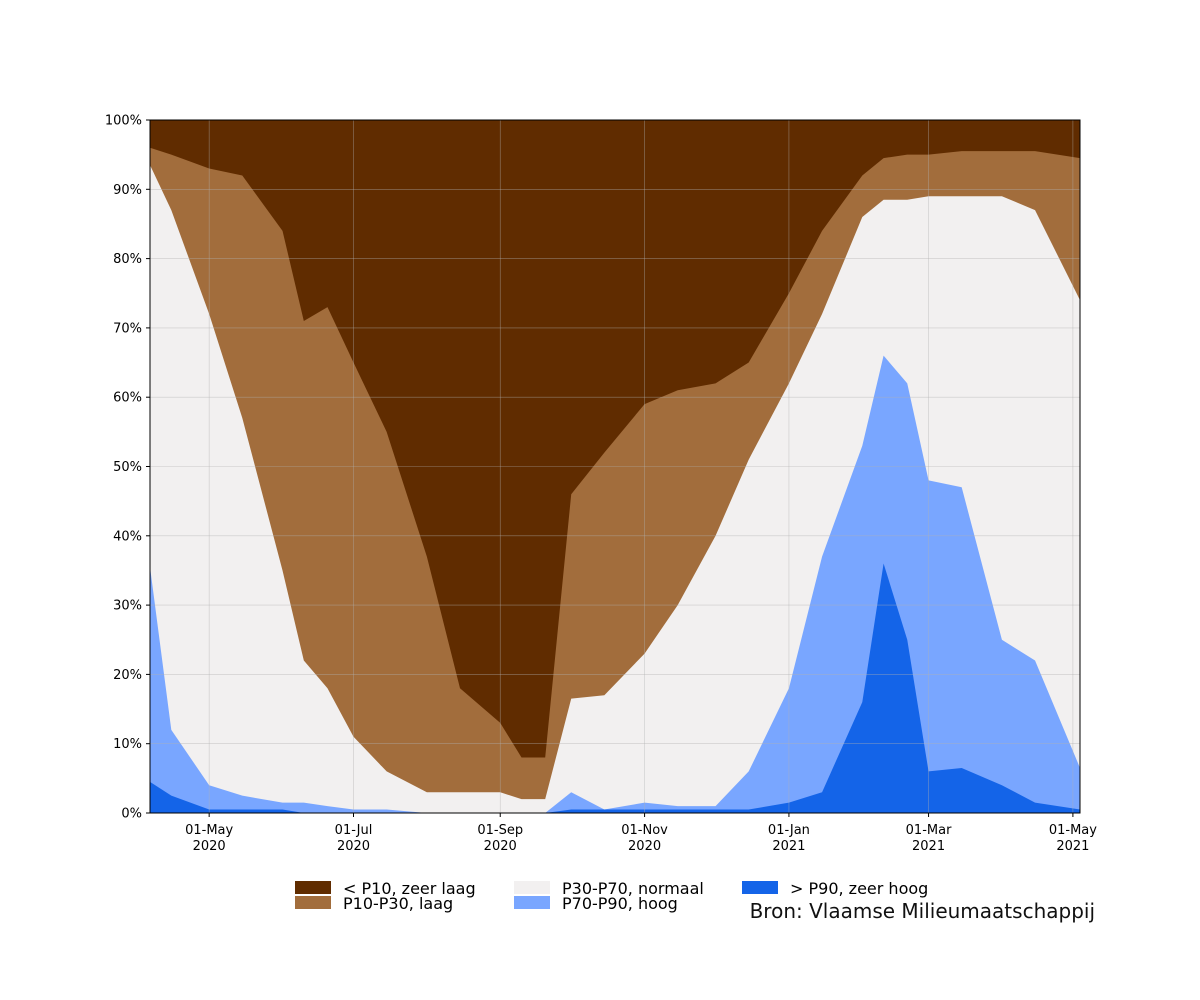  I want to click on x-tick-label: 01-Mar, so click(929, 830).